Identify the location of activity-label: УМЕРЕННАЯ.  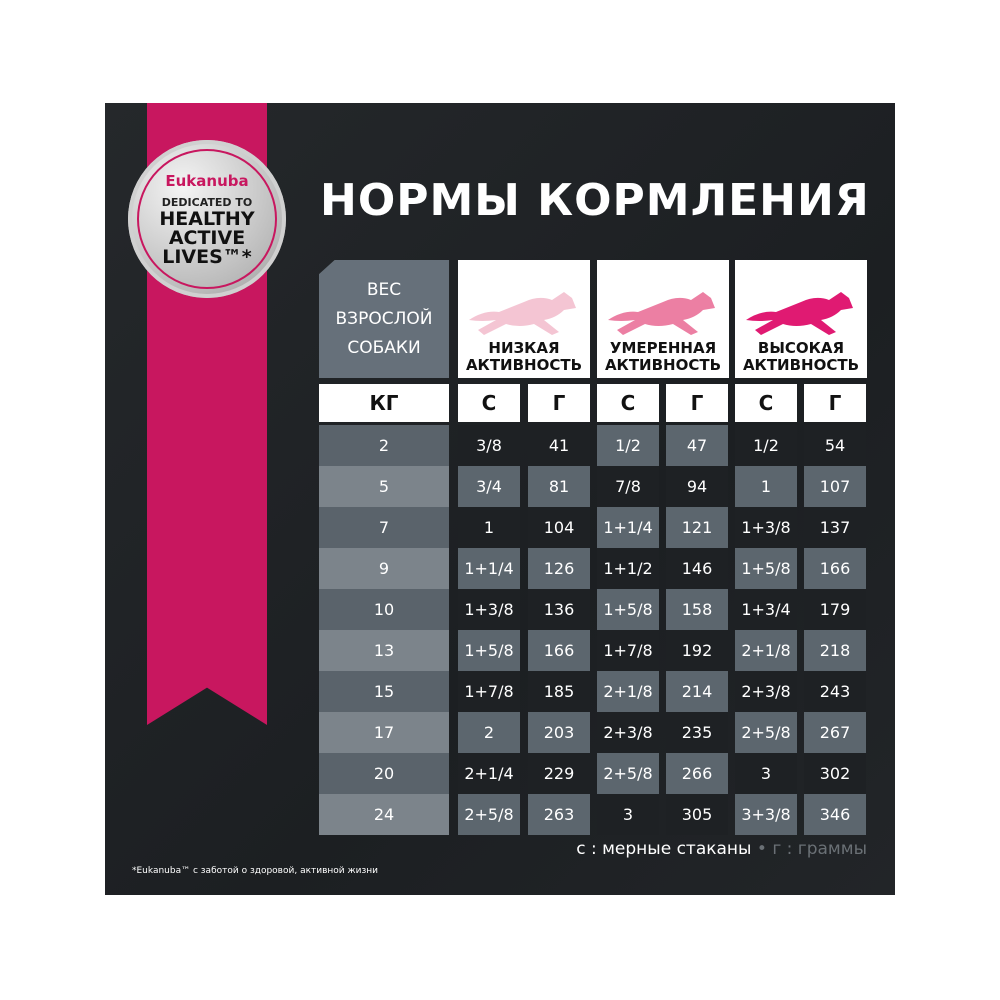
(663, 348).